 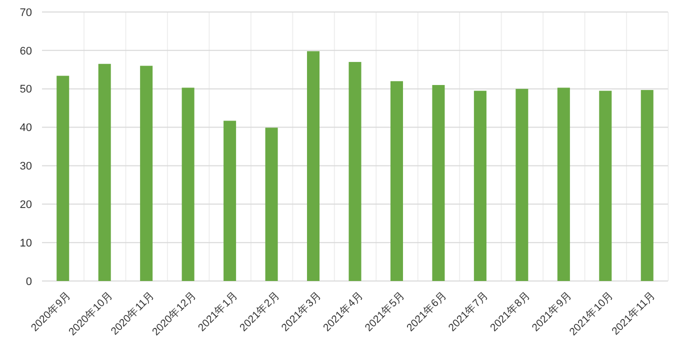 I want to click on y-tick-label: 20, so click(x=26, y=204).